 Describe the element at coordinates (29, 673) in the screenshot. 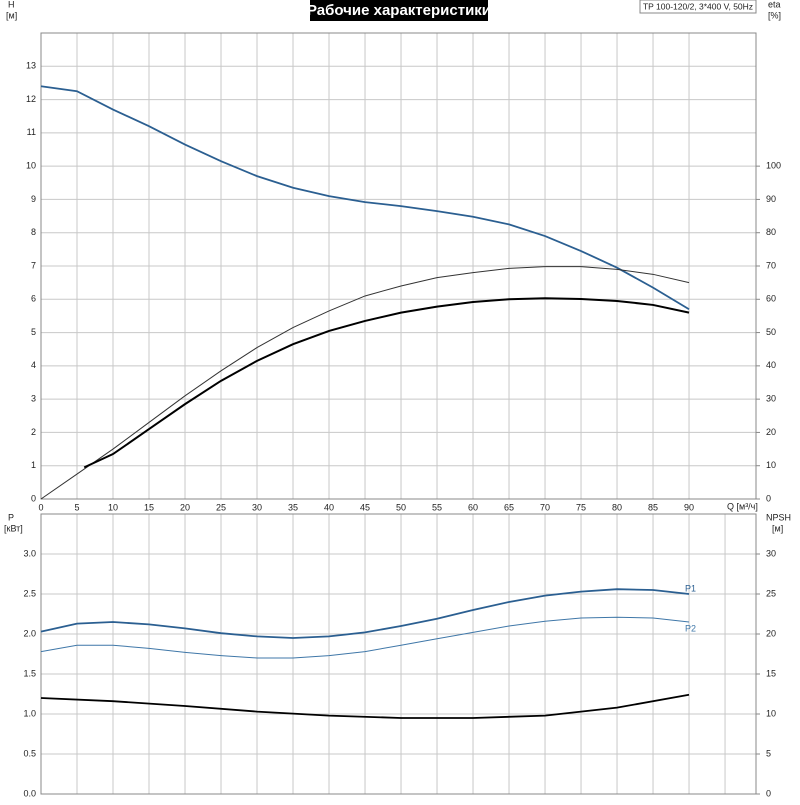

I see `y-tick-label: 1.5` at that location.